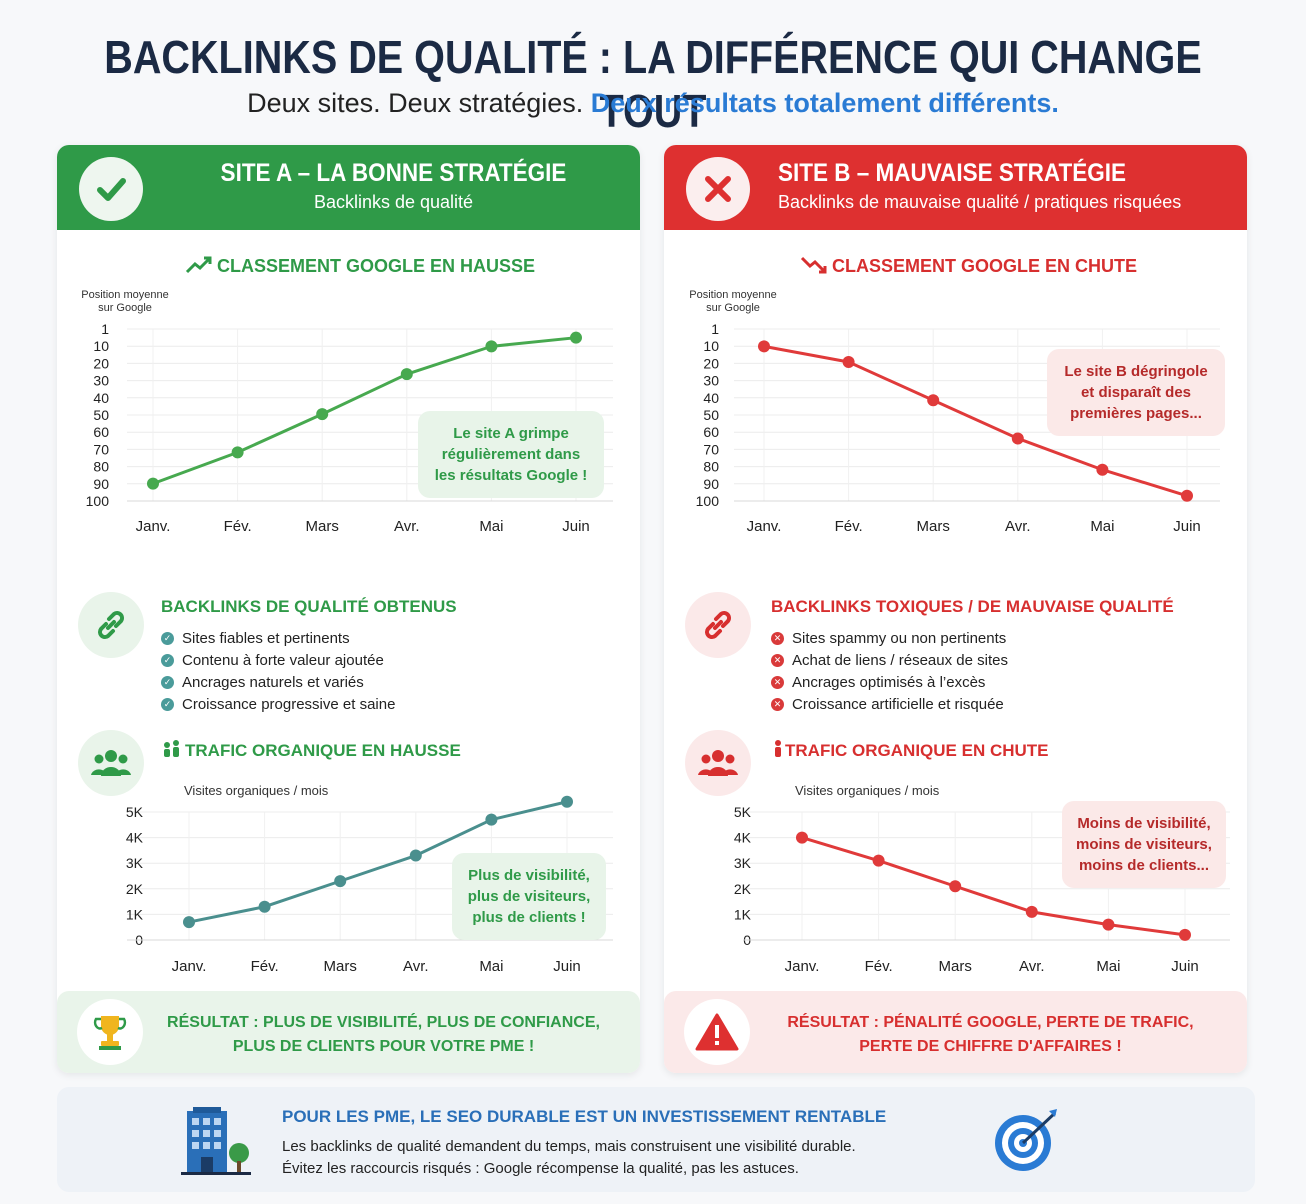 Image resolution: width=1306 pixels, height=1204 pixels. Describe the element at coordinates (167, 638) in the screenshot. I see `check-icon: ✓` at that location.